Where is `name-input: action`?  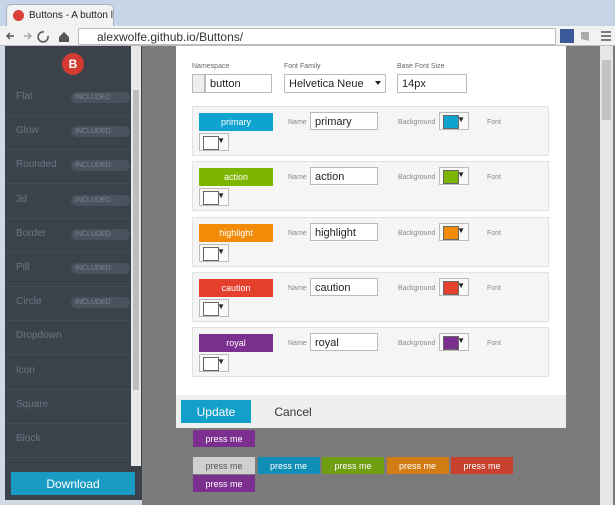
name-input: action is located at coordinates (344, 176).